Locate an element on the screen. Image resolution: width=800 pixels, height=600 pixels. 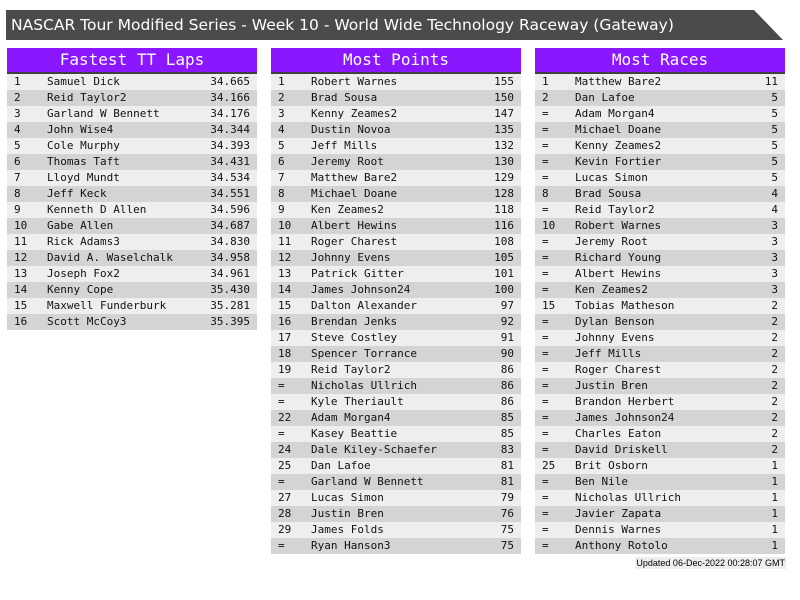
rank: 13 is located at coordinates (21, 273).